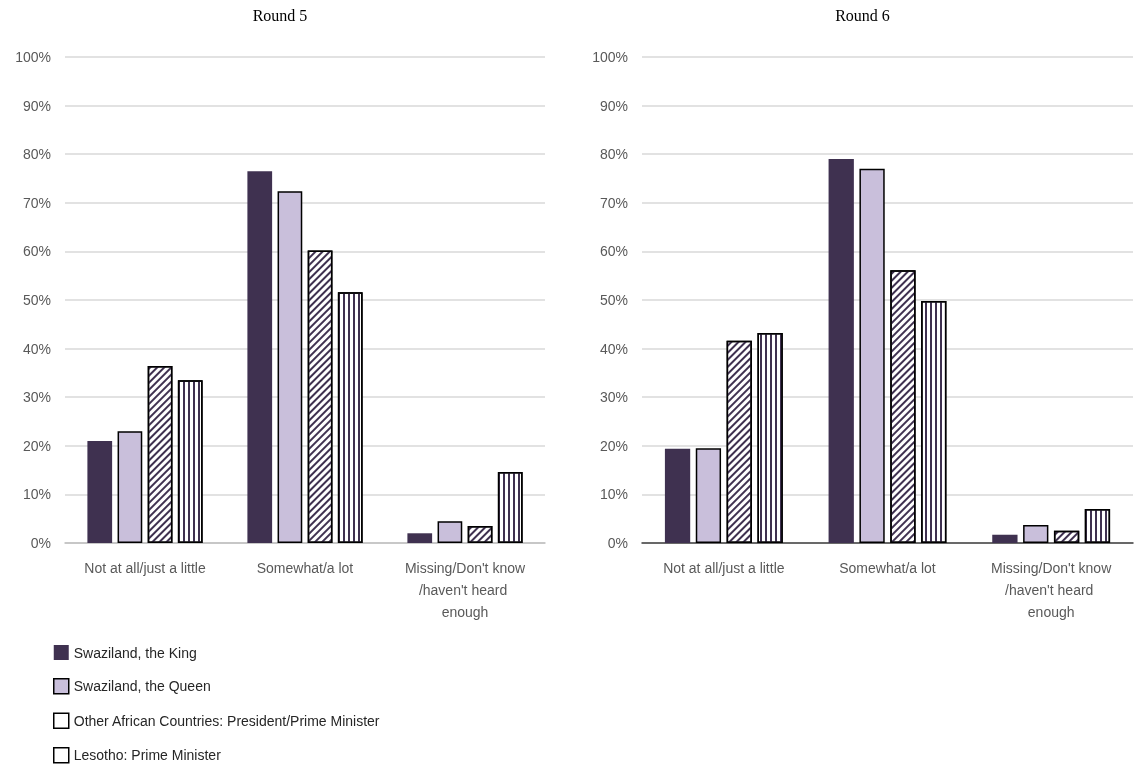 This screenshot has height=780, width=1148. Describe the element at coordinates (135, 652) in the screenshot. I see `legend-label: Swaziland, the King` at that location.